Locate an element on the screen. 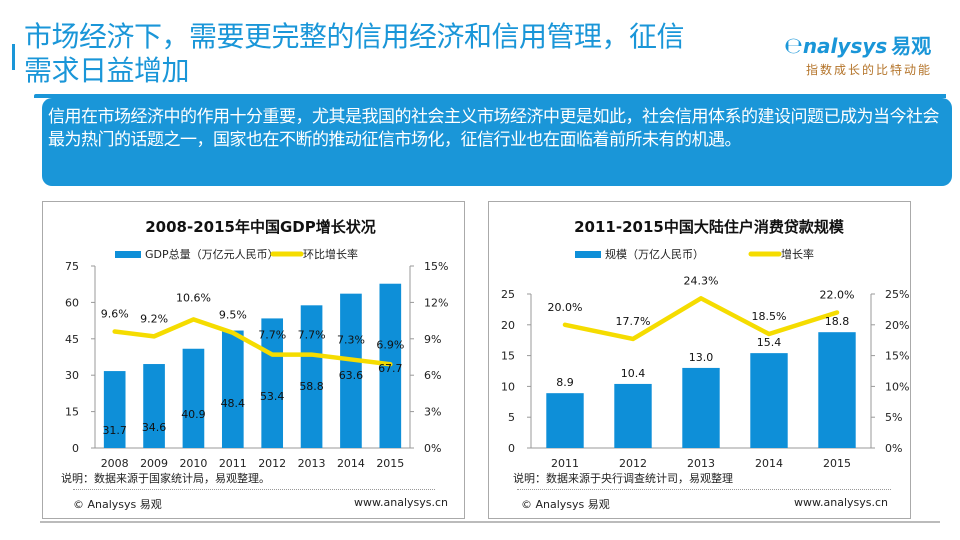  line-value-label: 17.7% is located at coordinates (633, 321).